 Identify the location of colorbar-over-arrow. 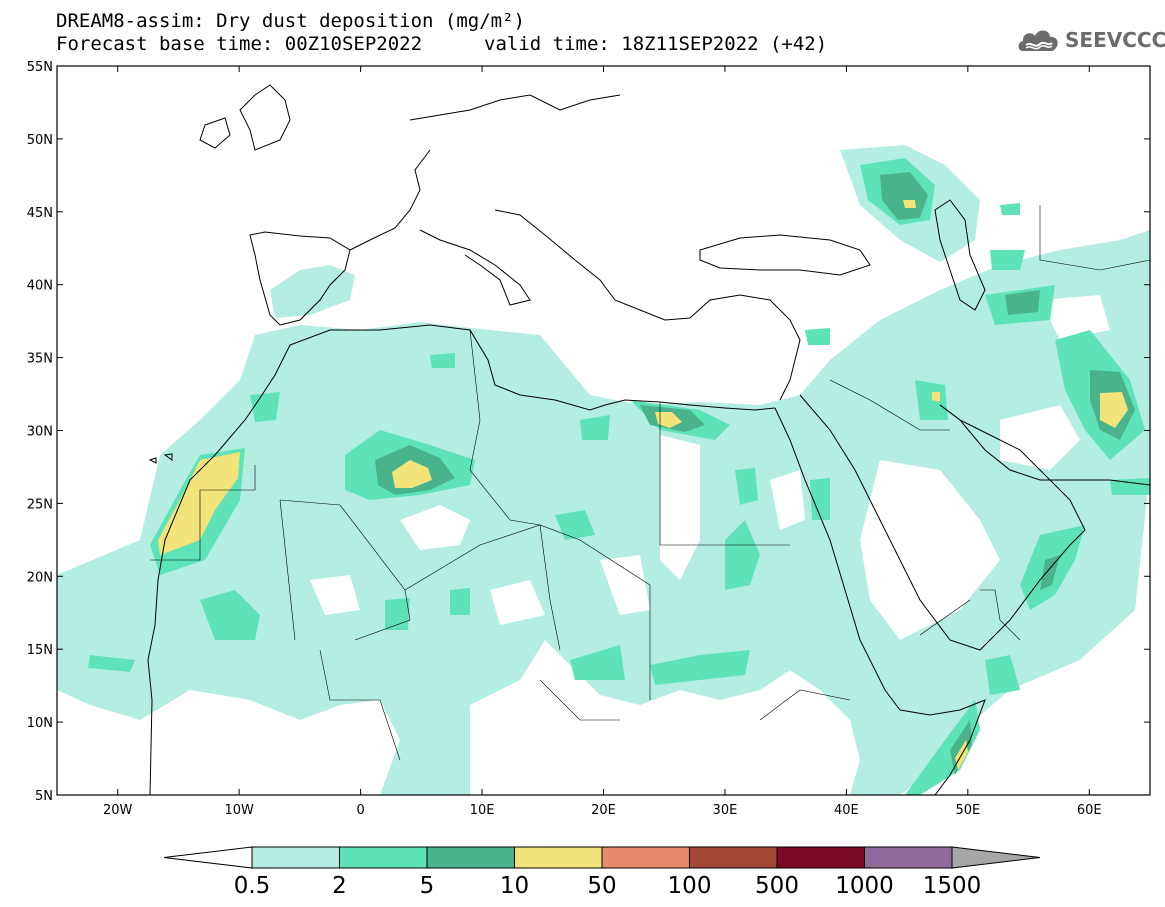
(996, 857).